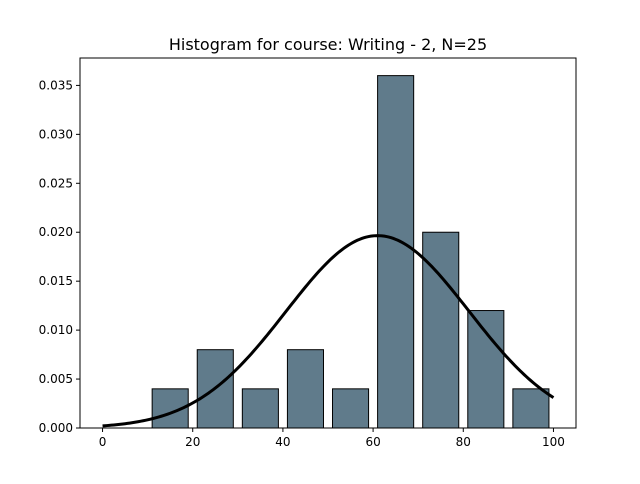 The width and height of the screenshot is (640, 484). Describe the element at coordinates (103, 442) in the screenshot. I see `x-tick-label: 0` at that location.